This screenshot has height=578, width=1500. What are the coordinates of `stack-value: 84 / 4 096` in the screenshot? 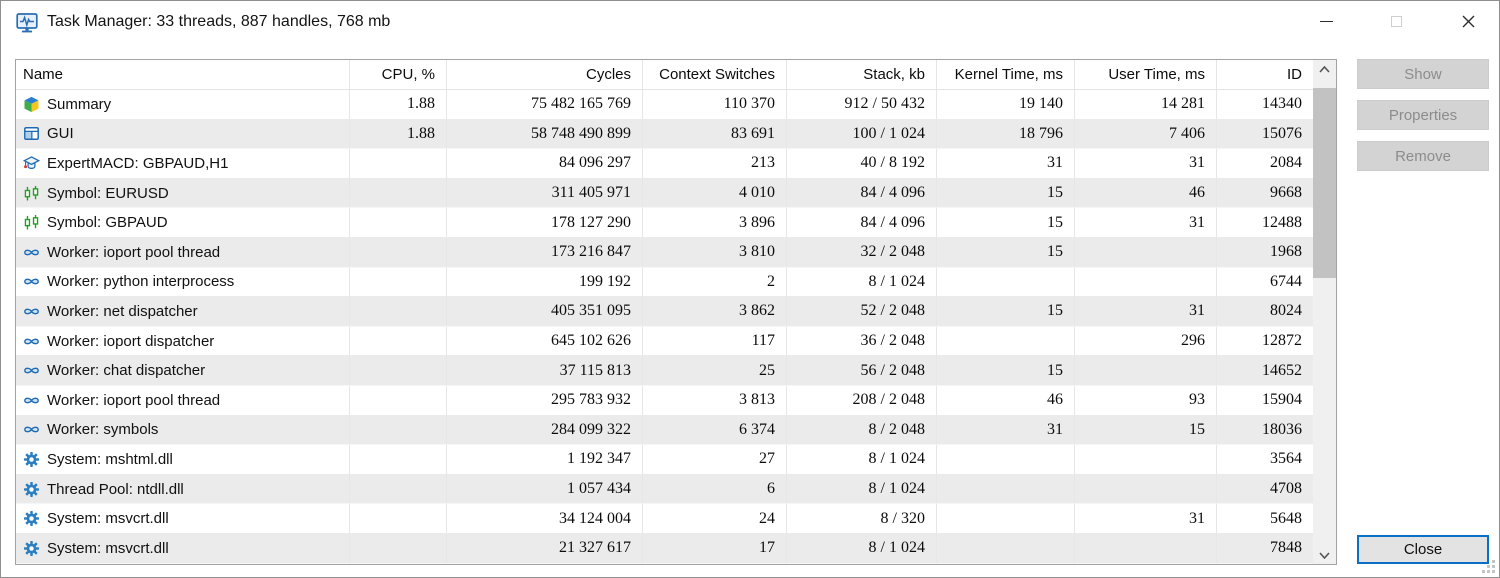 It's located at (862, 222).